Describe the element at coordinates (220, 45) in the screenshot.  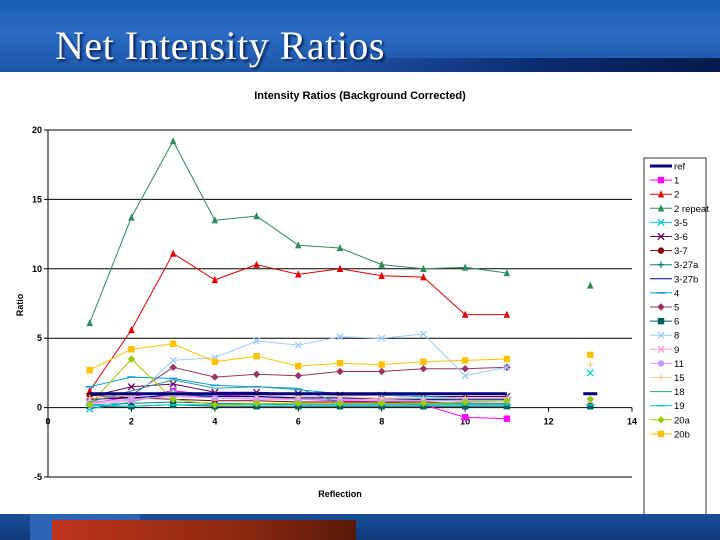
I see `slide-title: Net Intensity Ratios` at that location.